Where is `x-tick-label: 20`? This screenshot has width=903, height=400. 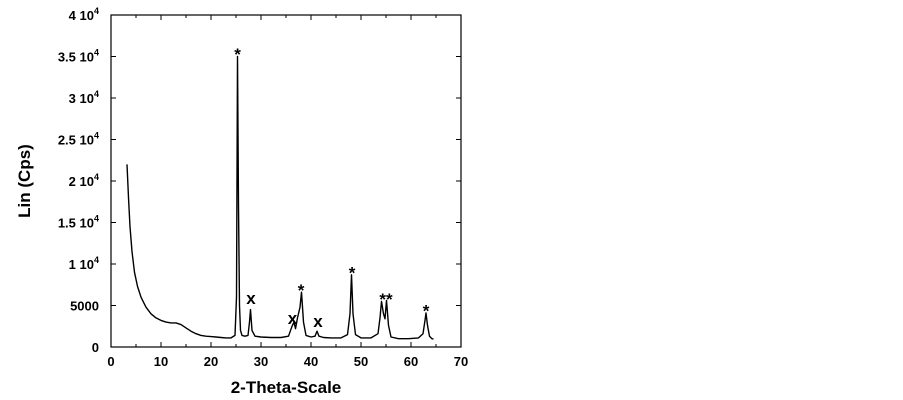 x-tick-label: 20 is located at coordinates (211, 361).